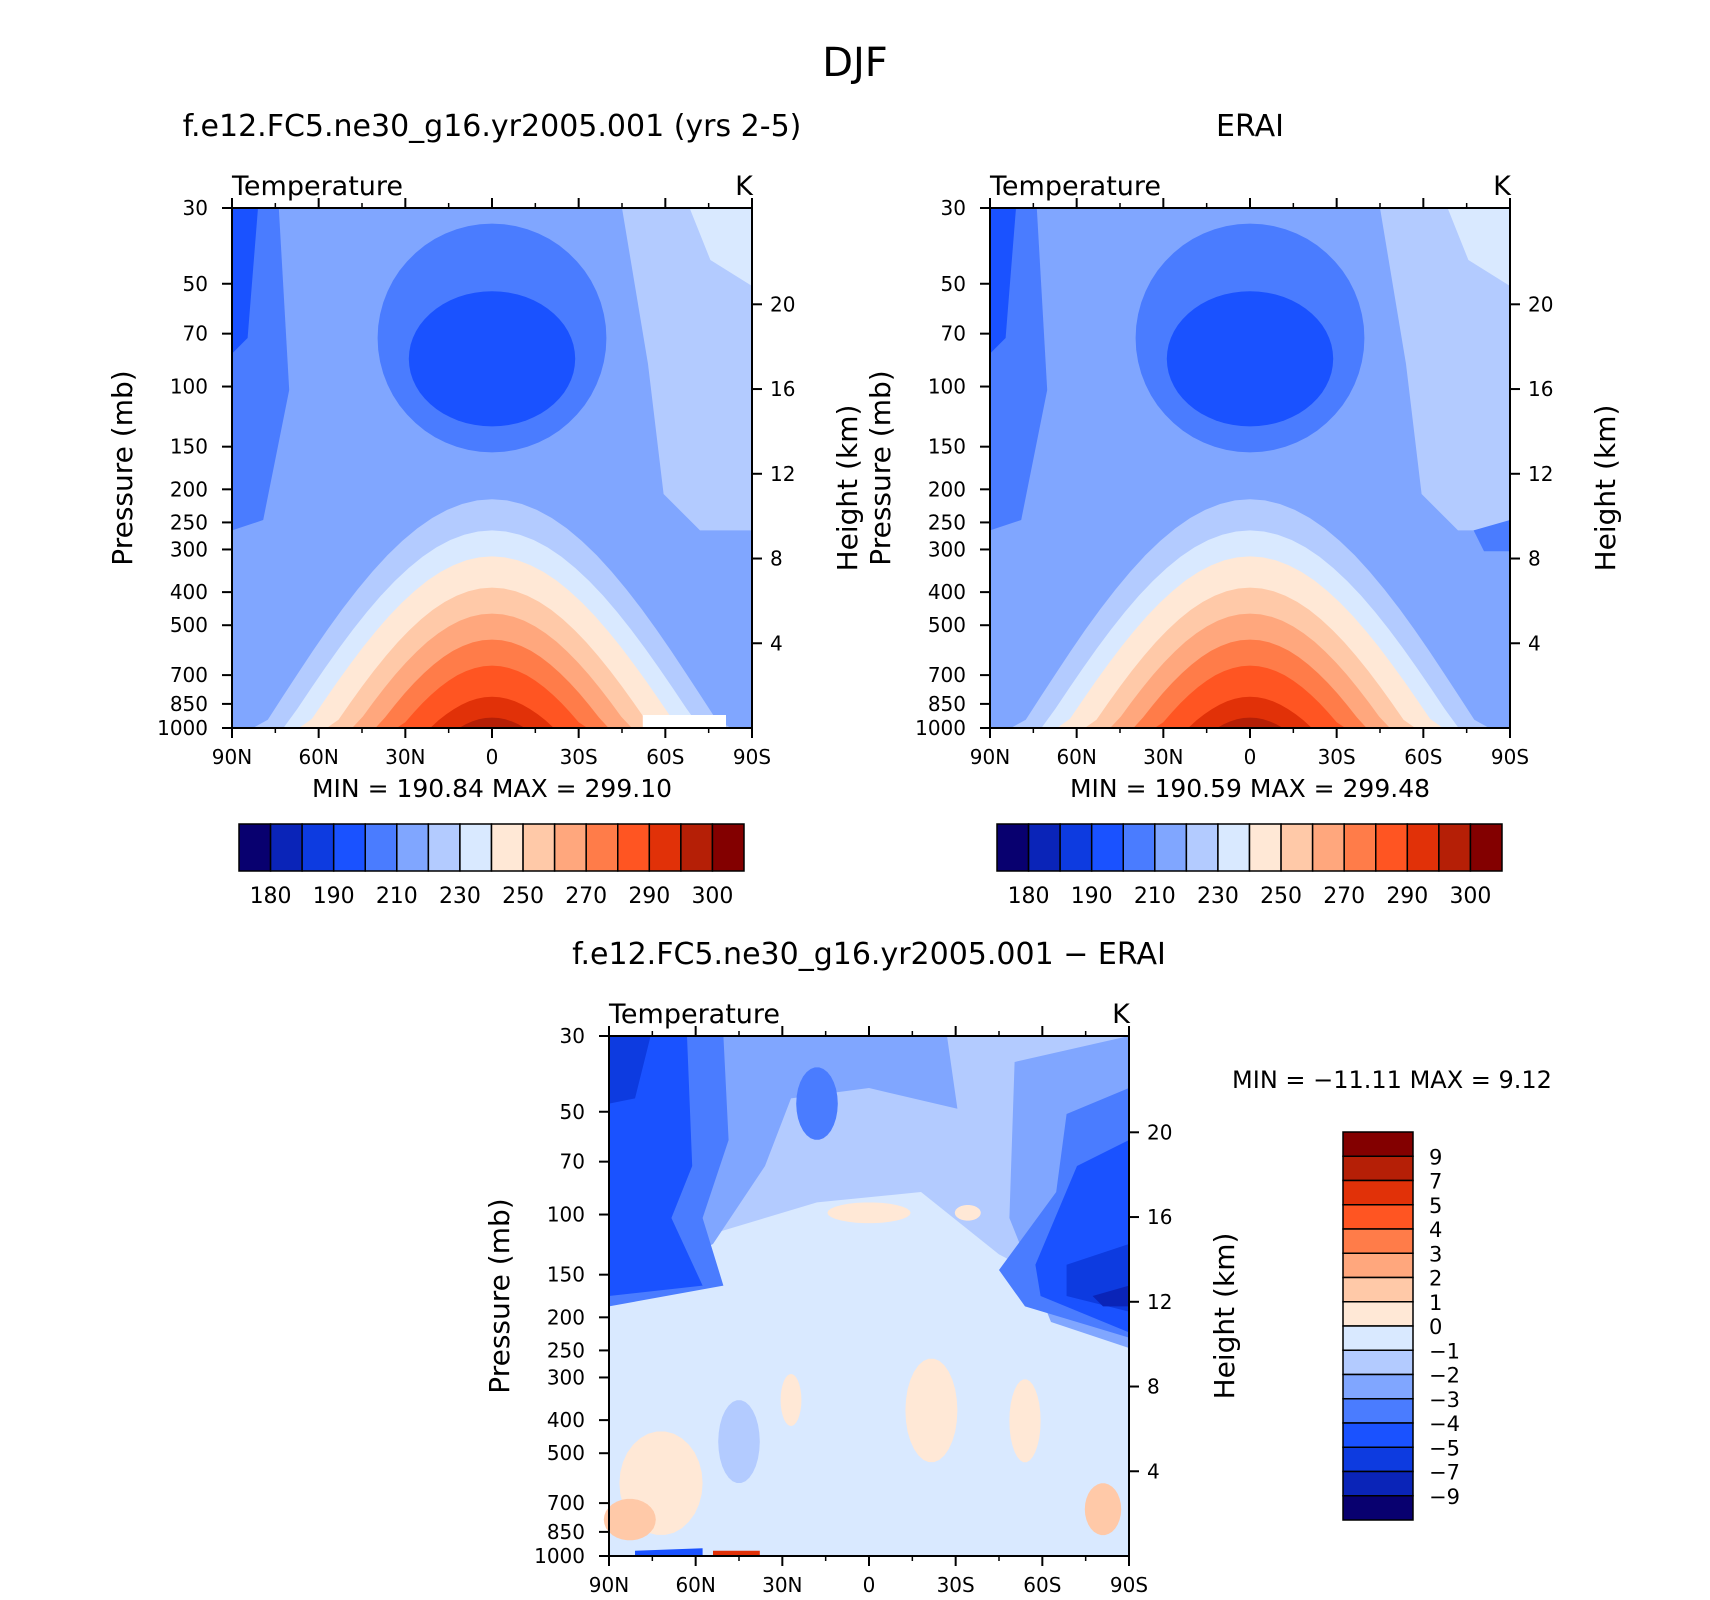 This screenshot has height=1600, width=1710. What do you see at coordinates (405, 757) in the screenshot?
I see `x-tick-label: 30N` at bounding box center [405, 757].